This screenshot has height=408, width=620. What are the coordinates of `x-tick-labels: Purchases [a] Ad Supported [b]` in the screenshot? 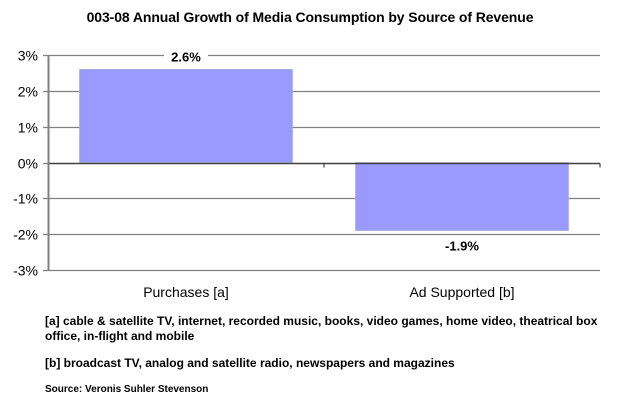 It's located at (328, 292).